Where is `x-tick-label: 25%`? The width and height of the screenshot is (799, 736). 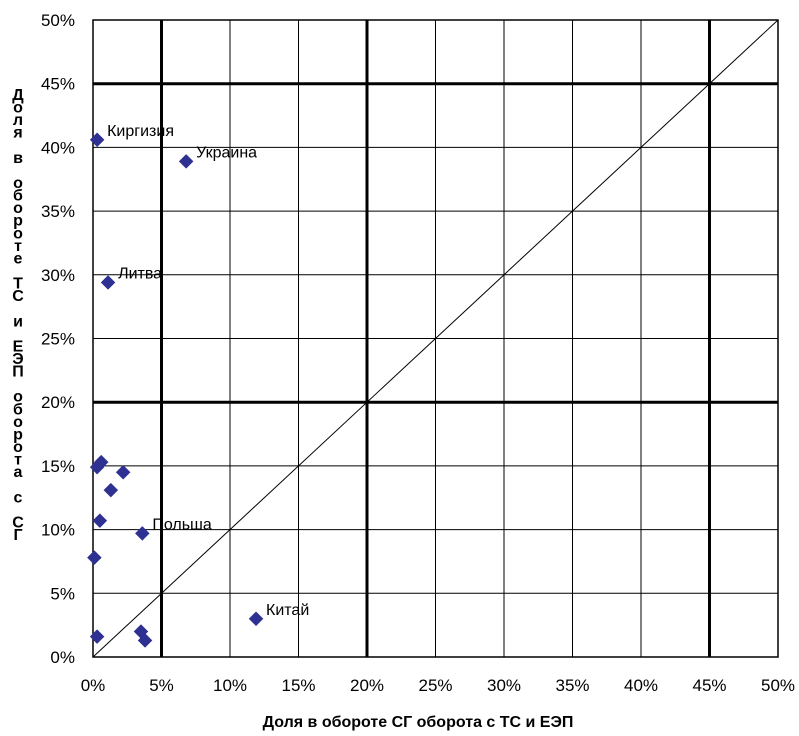
x-tick-label: 25% is located at coordinates (435, 685).